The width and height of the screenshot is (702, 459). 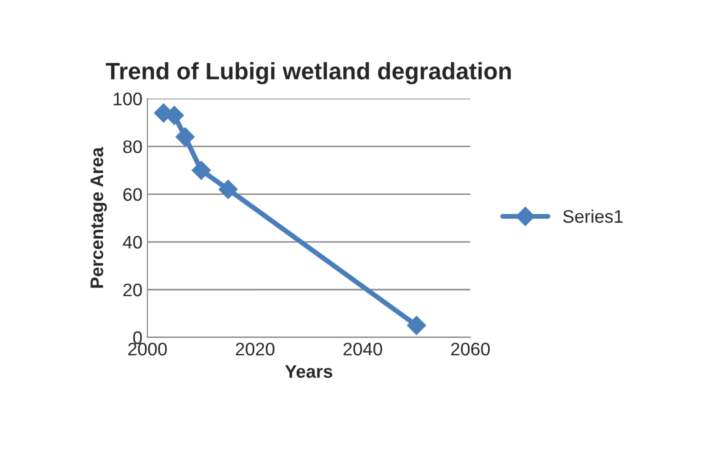 What do you see at coordinates (308, 371) in the screenshot?
I see `x-axis-title: Years` at bounding box center [308, 371].